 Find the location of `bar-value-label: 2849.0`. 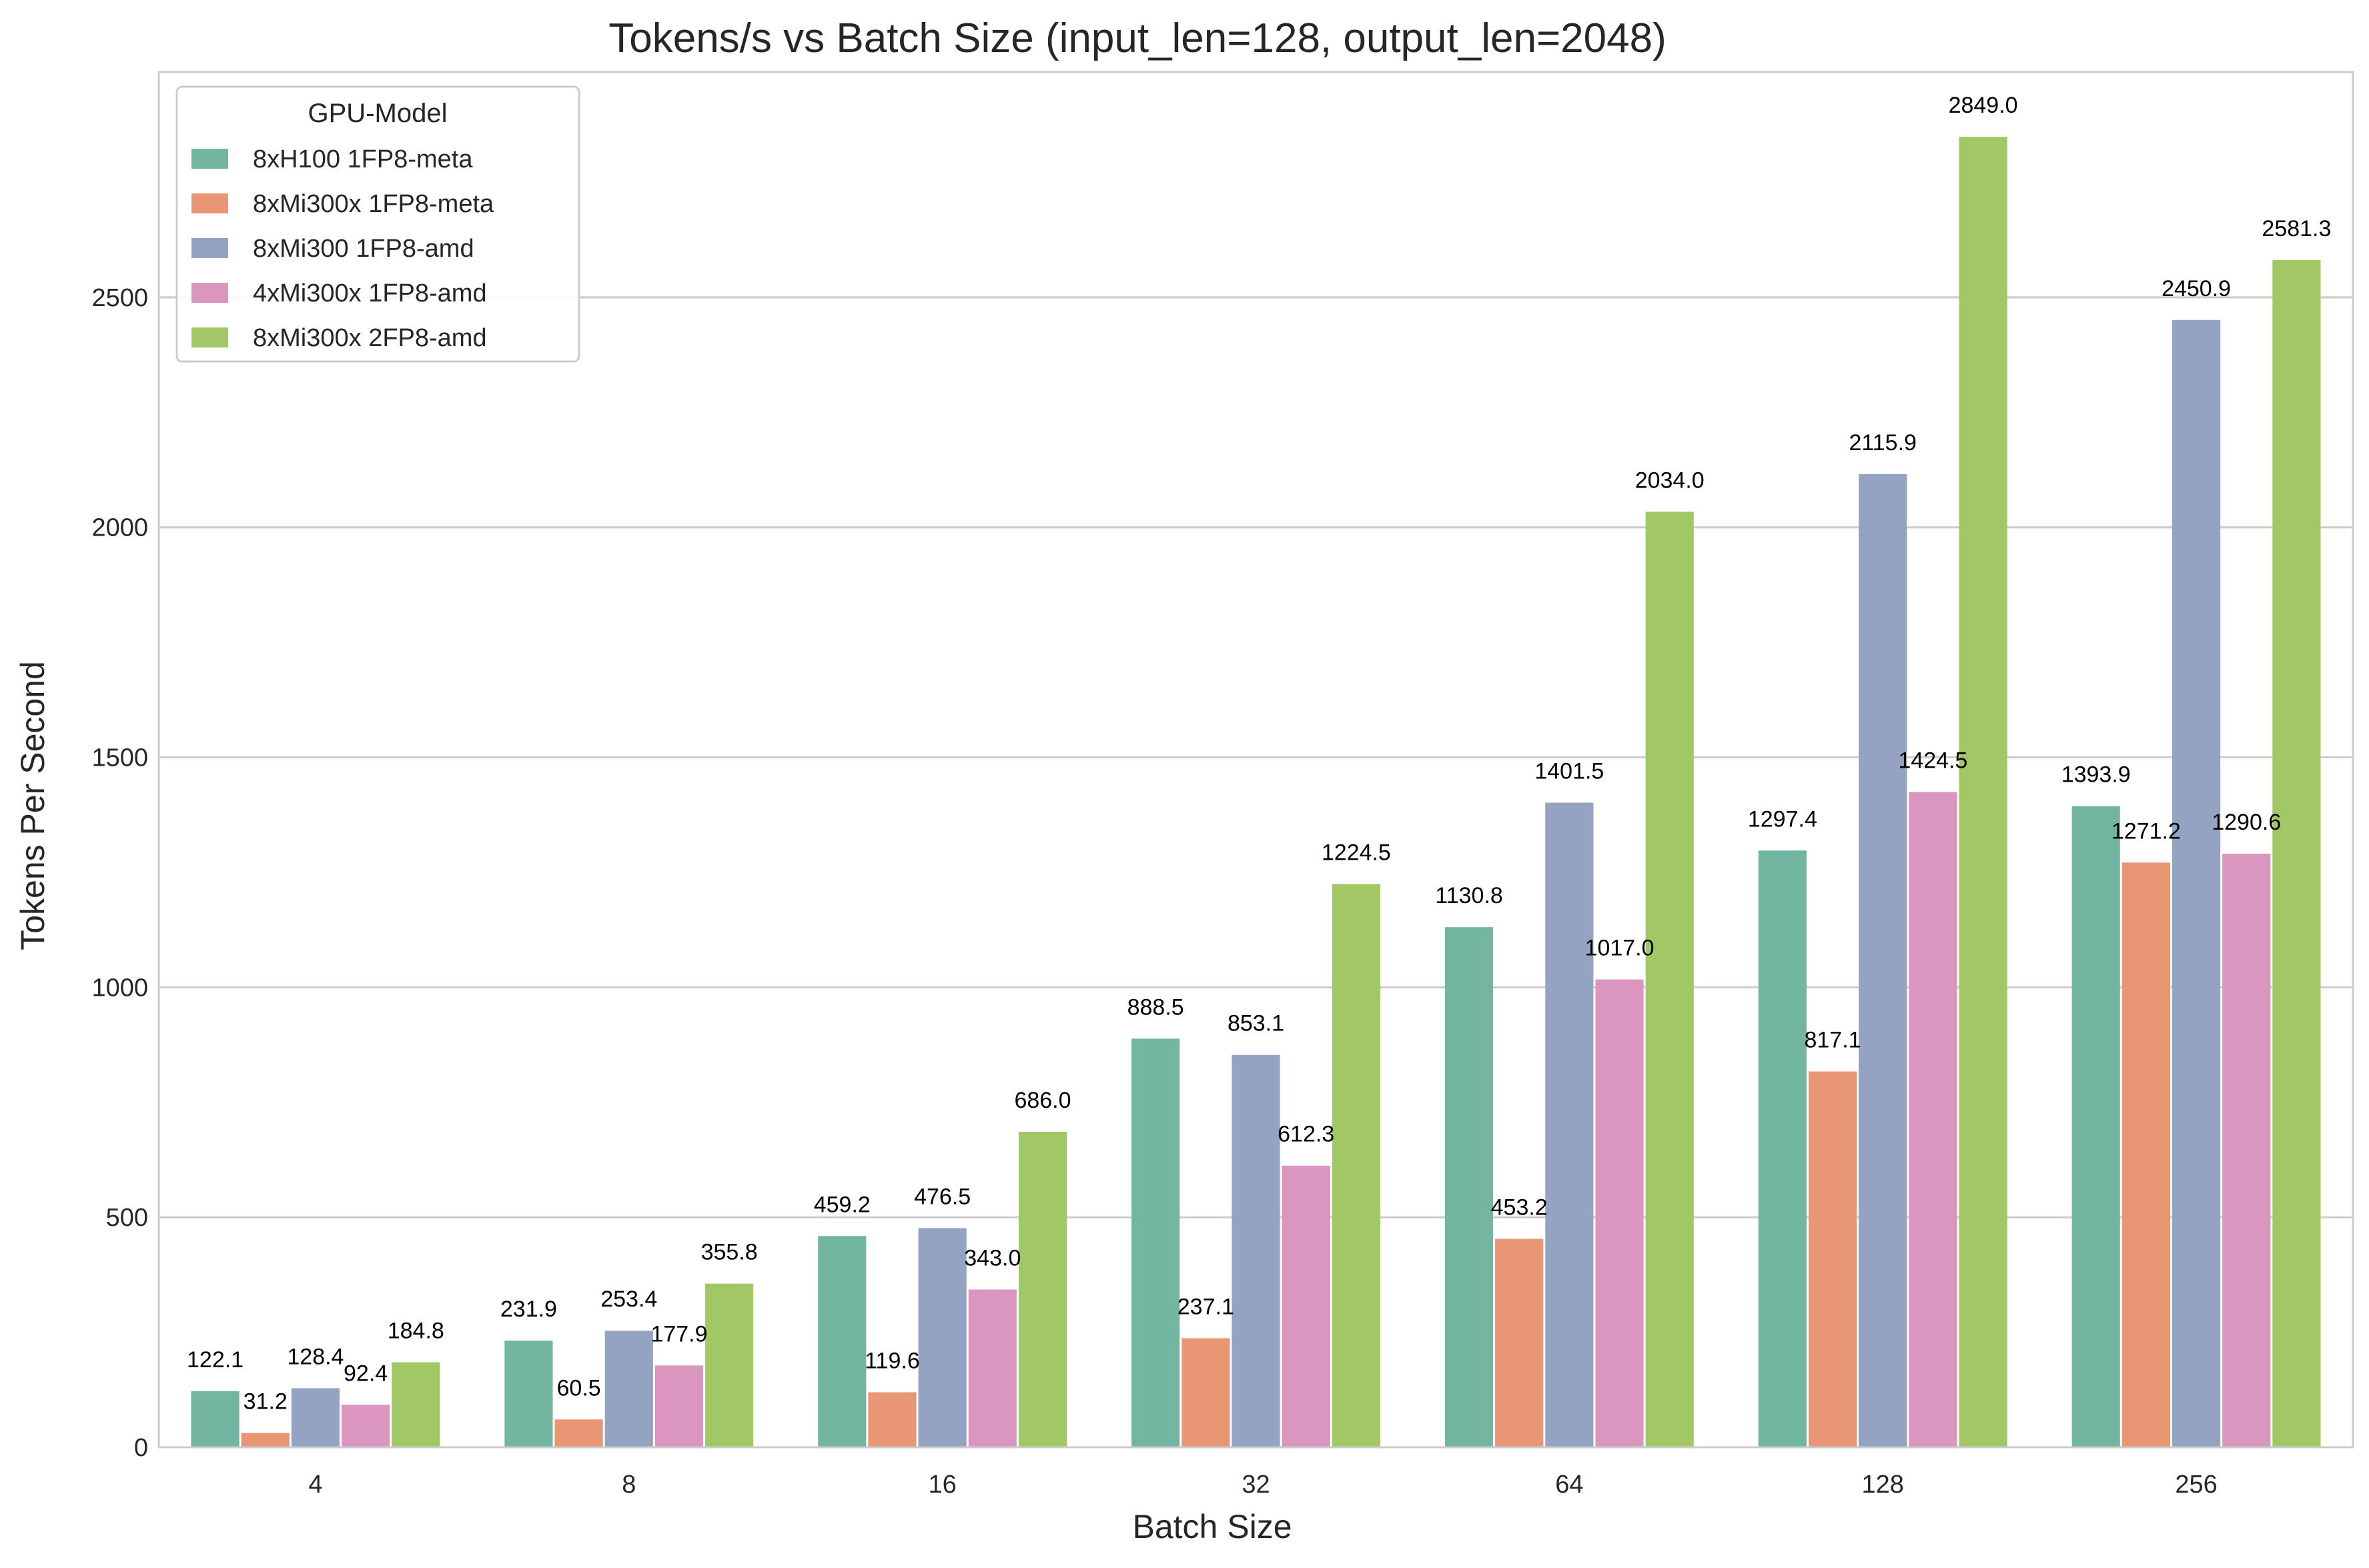

bar-value-label: 2849.0 is located at coordinates (1983, 106).